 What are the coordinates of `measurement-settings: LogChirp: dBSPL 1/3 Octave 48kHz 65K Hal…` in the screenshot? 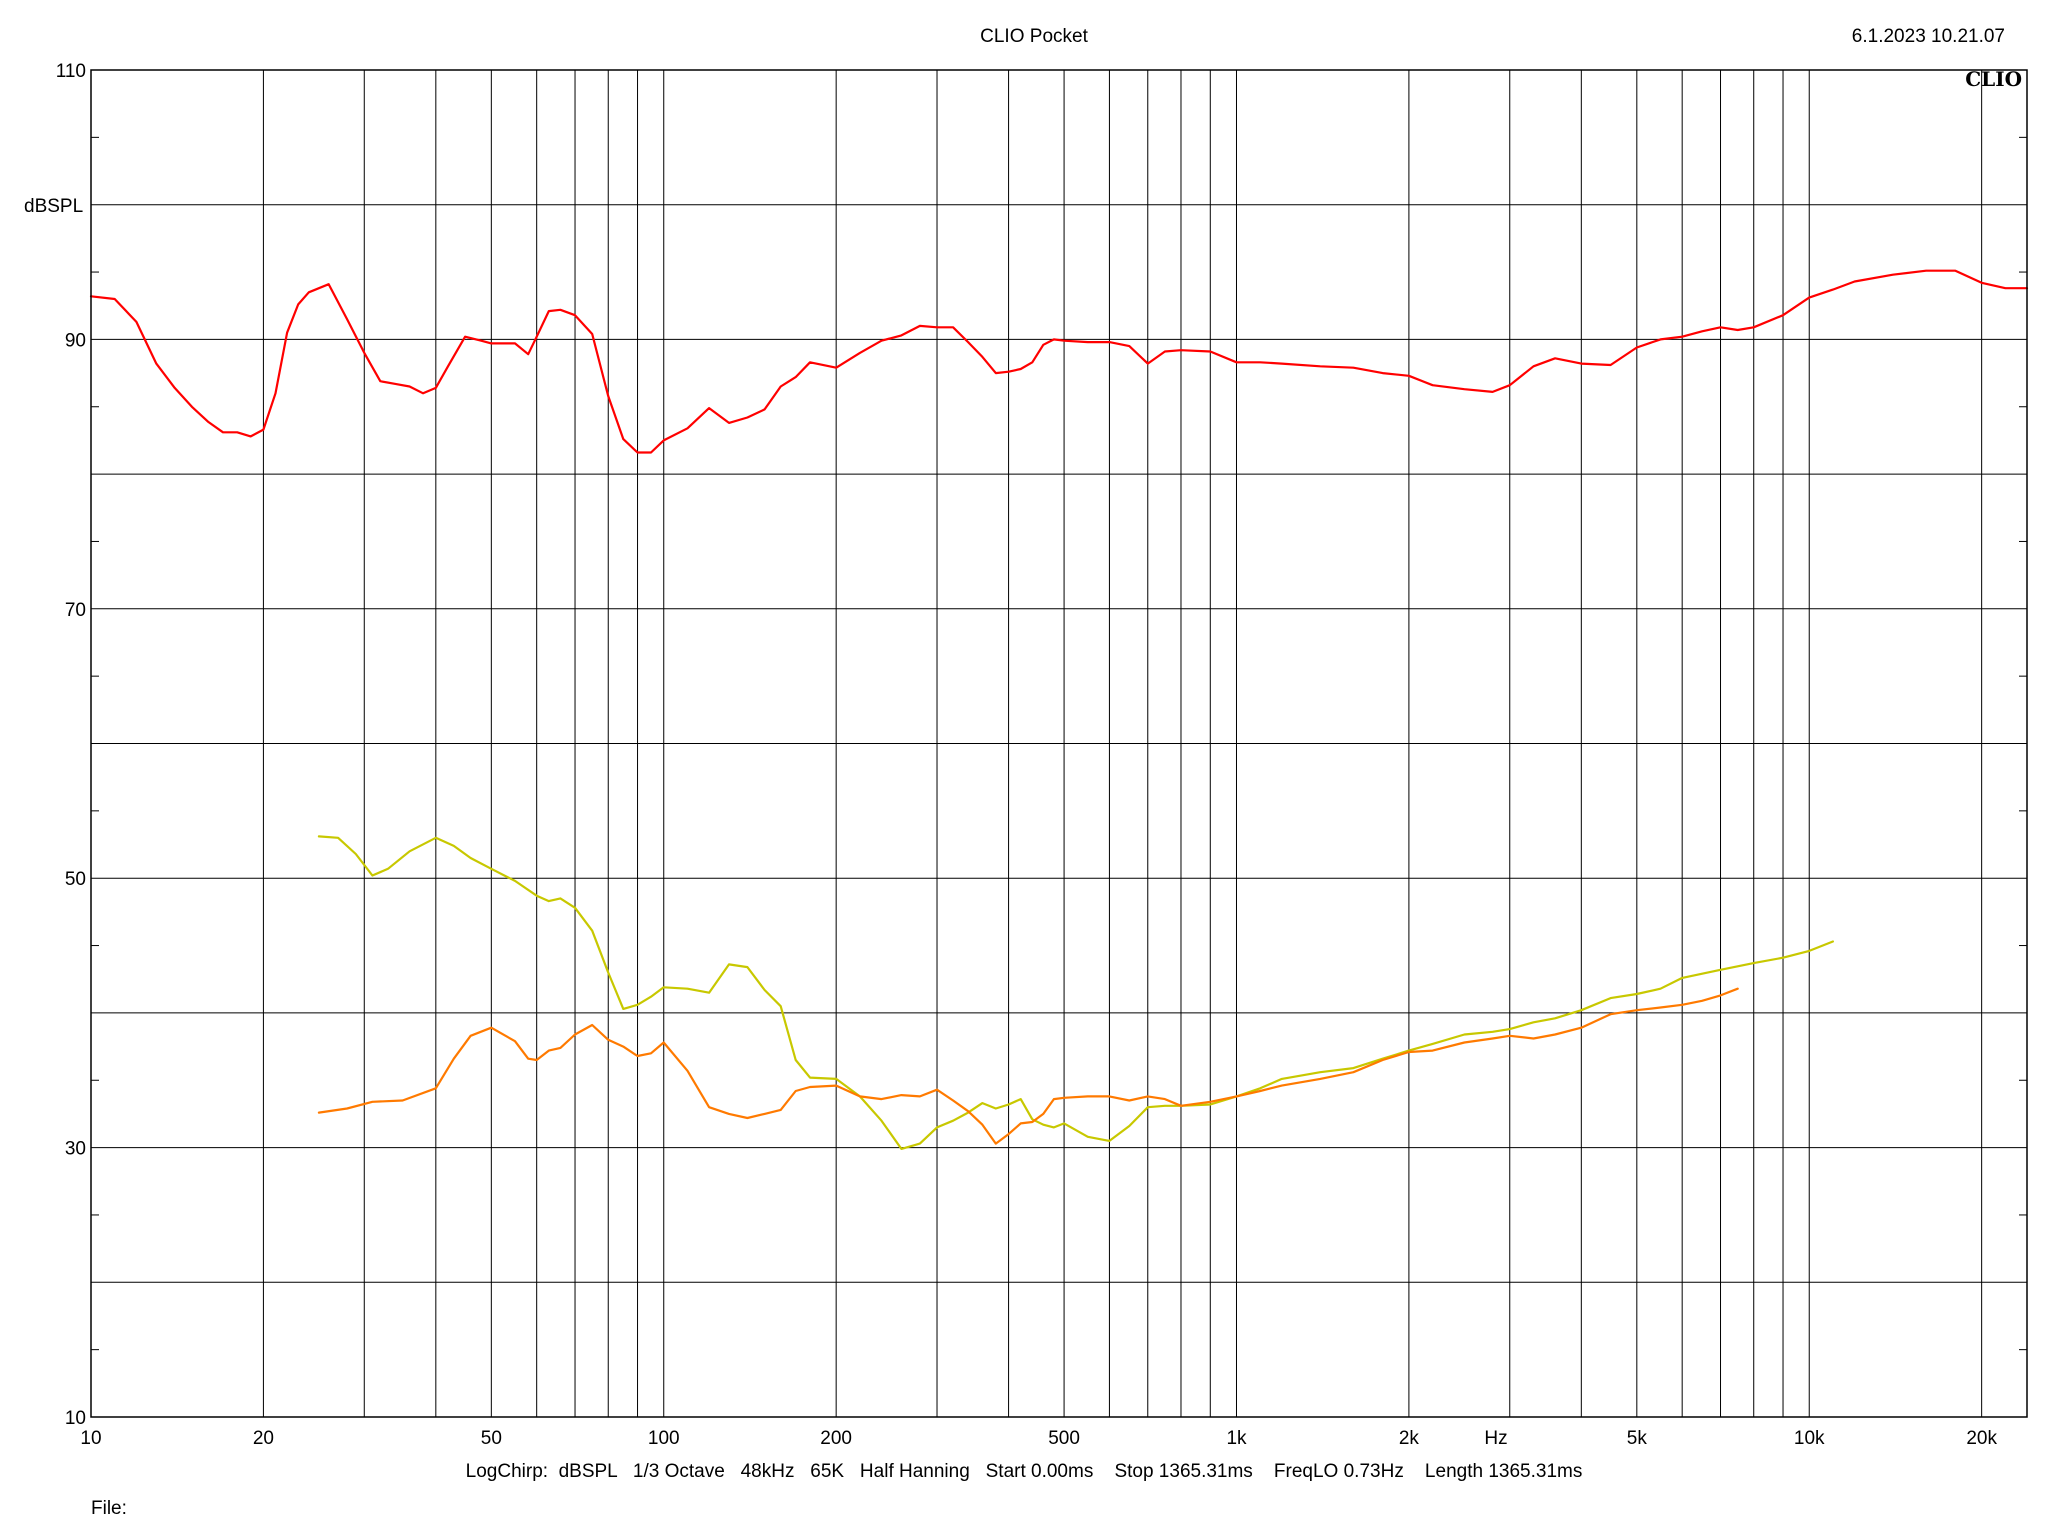 It's located at (1024, 1471).